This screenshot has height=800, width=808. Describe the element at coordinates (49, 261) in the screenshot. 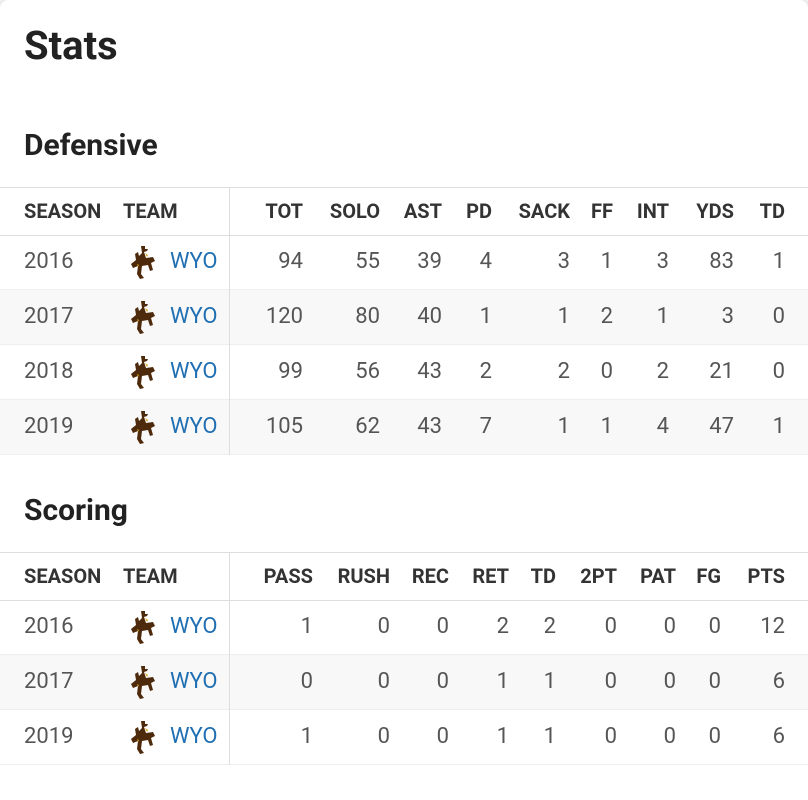

I see `season-cell: 2016` at that location.